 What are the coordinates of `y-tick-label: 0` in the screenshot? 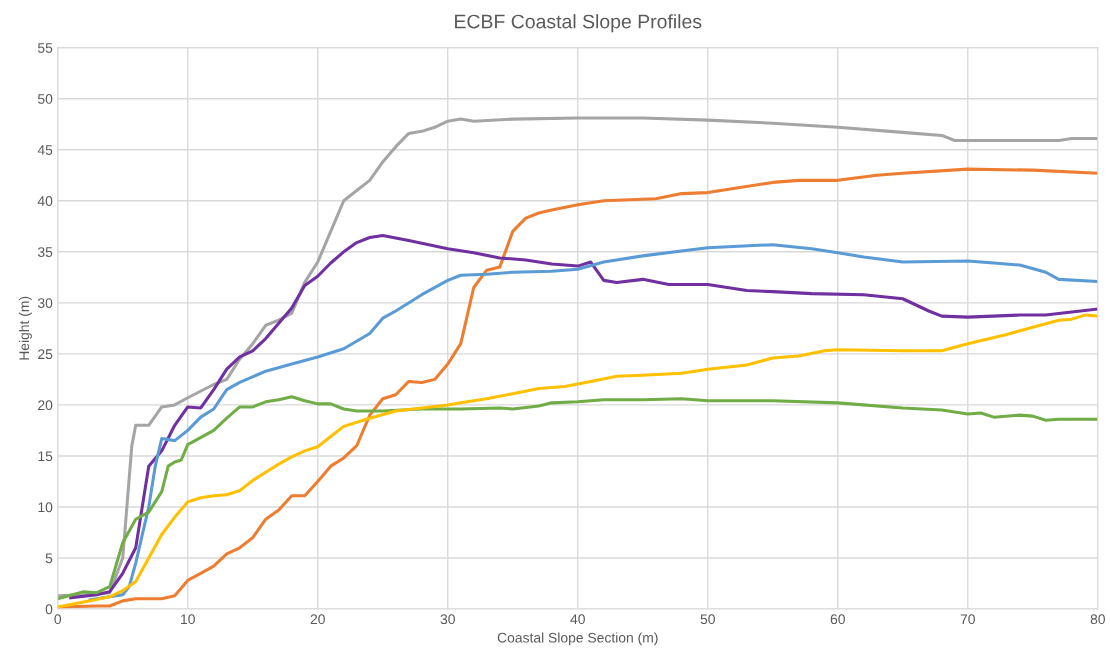 It's located at (49, 609).